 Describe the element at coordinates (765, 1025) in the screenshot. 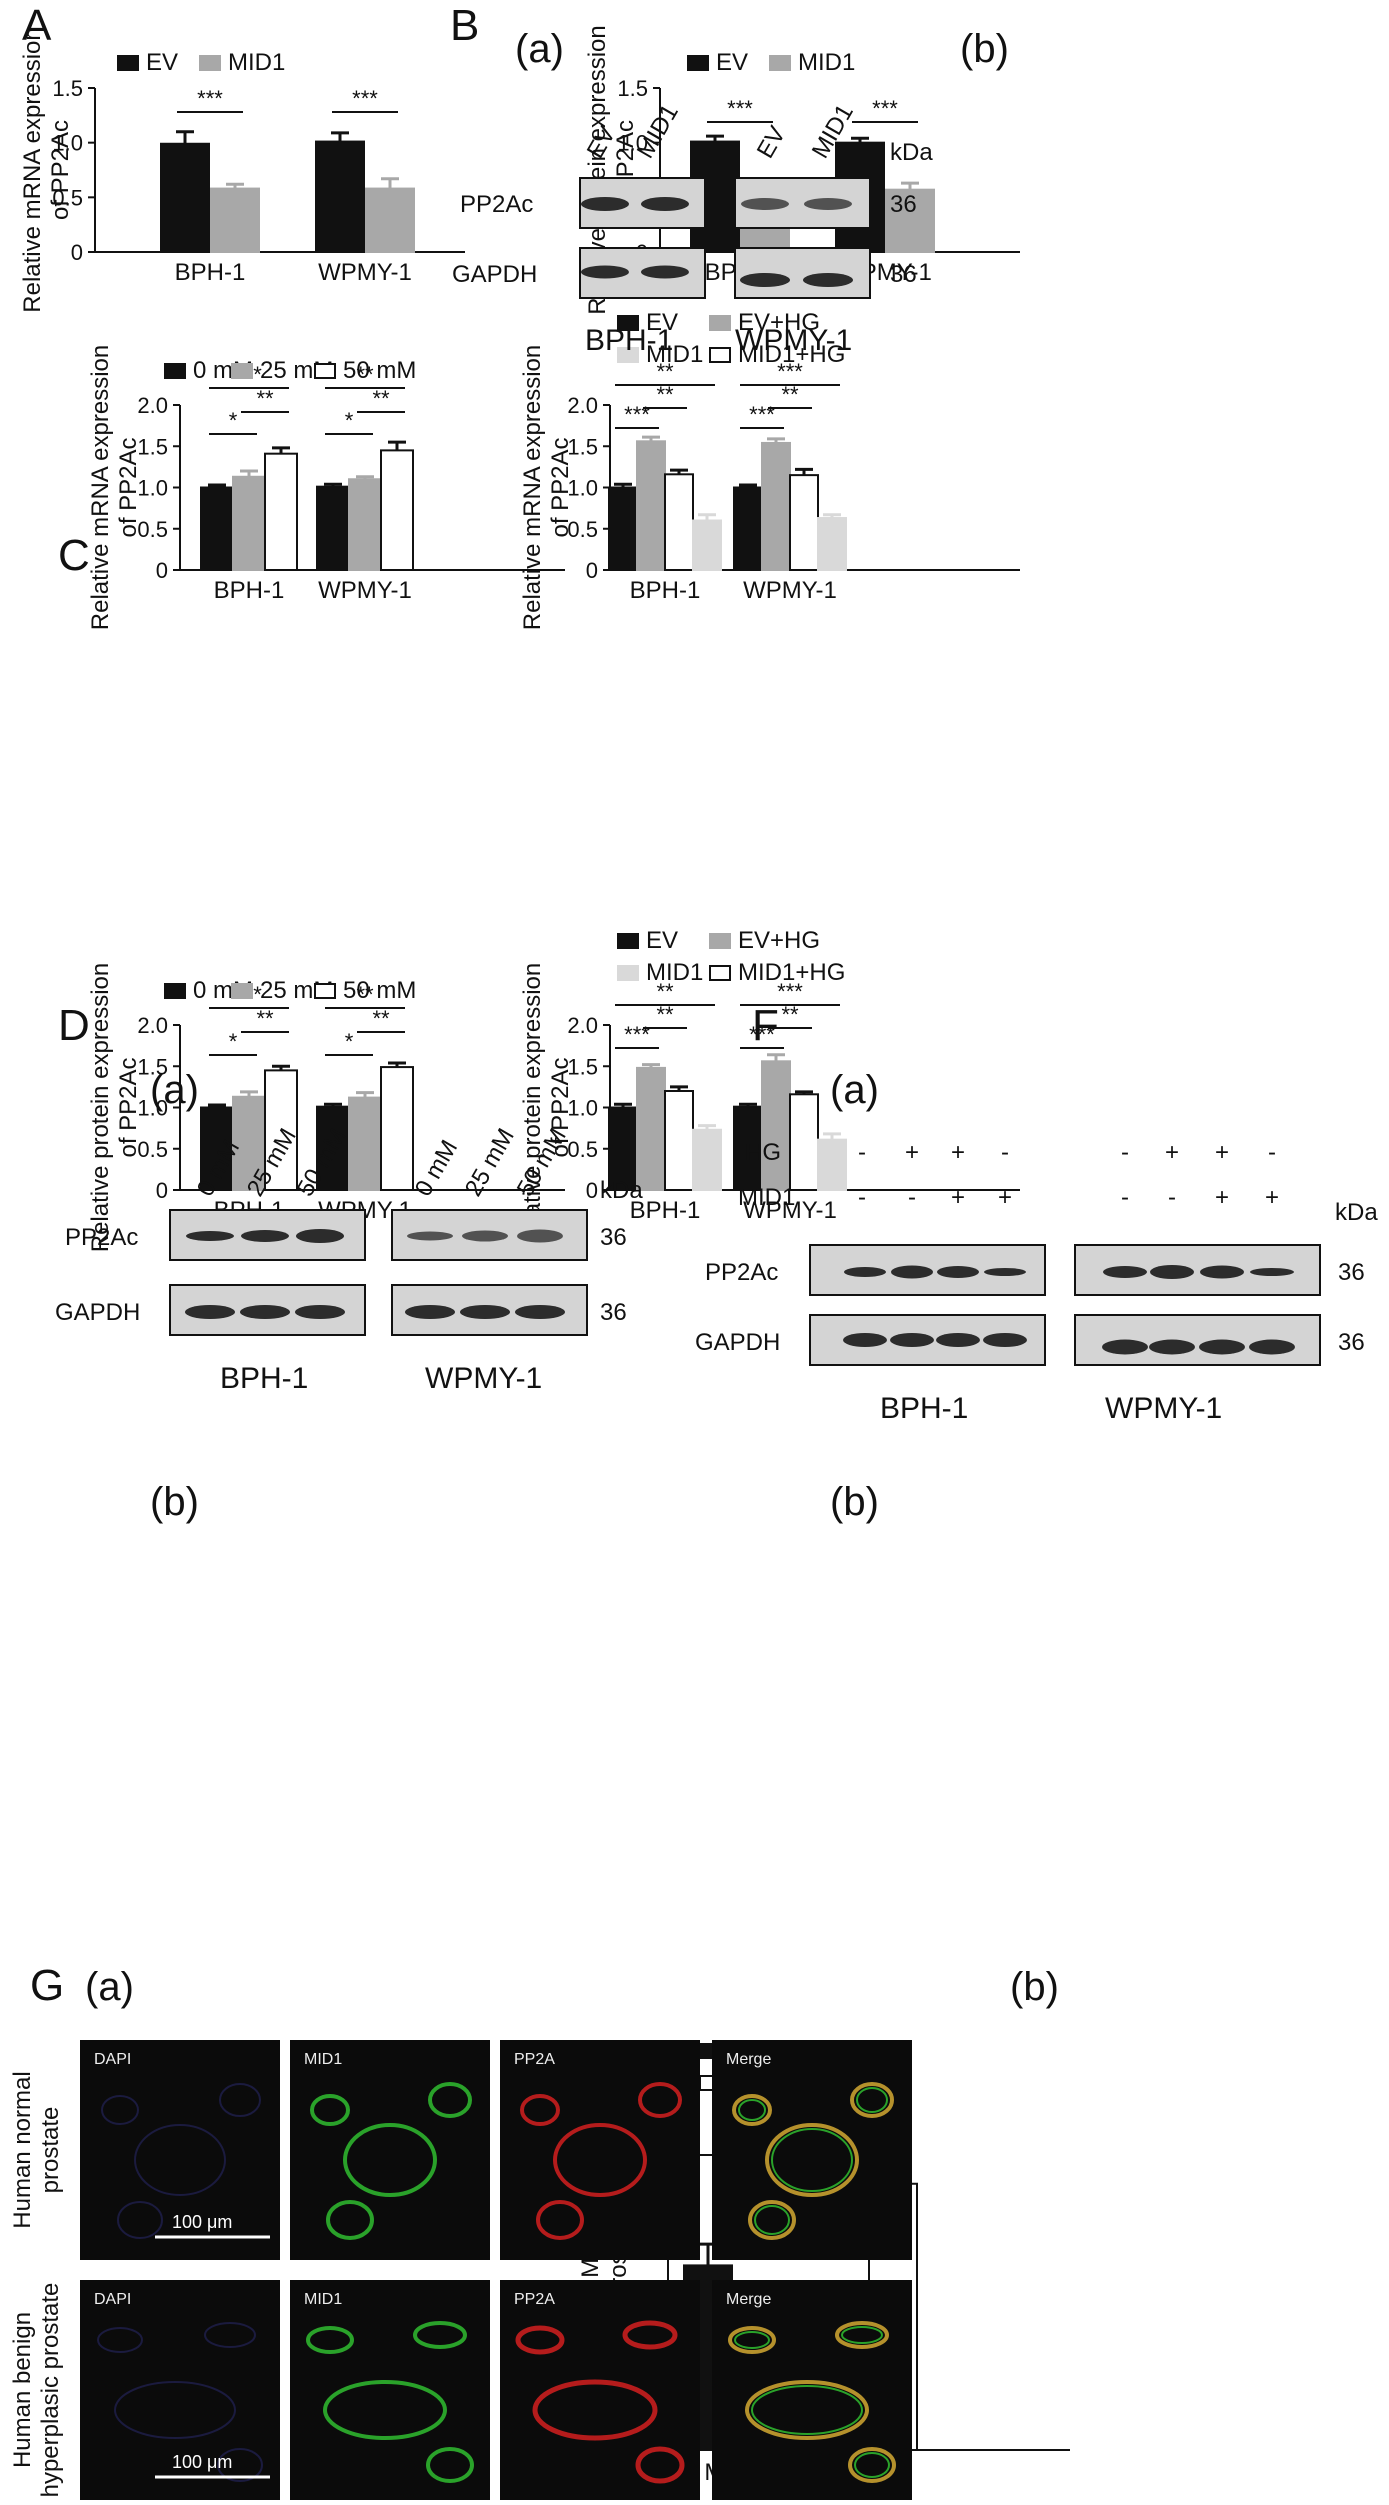

I see `panel-letter-f: F` at that location.